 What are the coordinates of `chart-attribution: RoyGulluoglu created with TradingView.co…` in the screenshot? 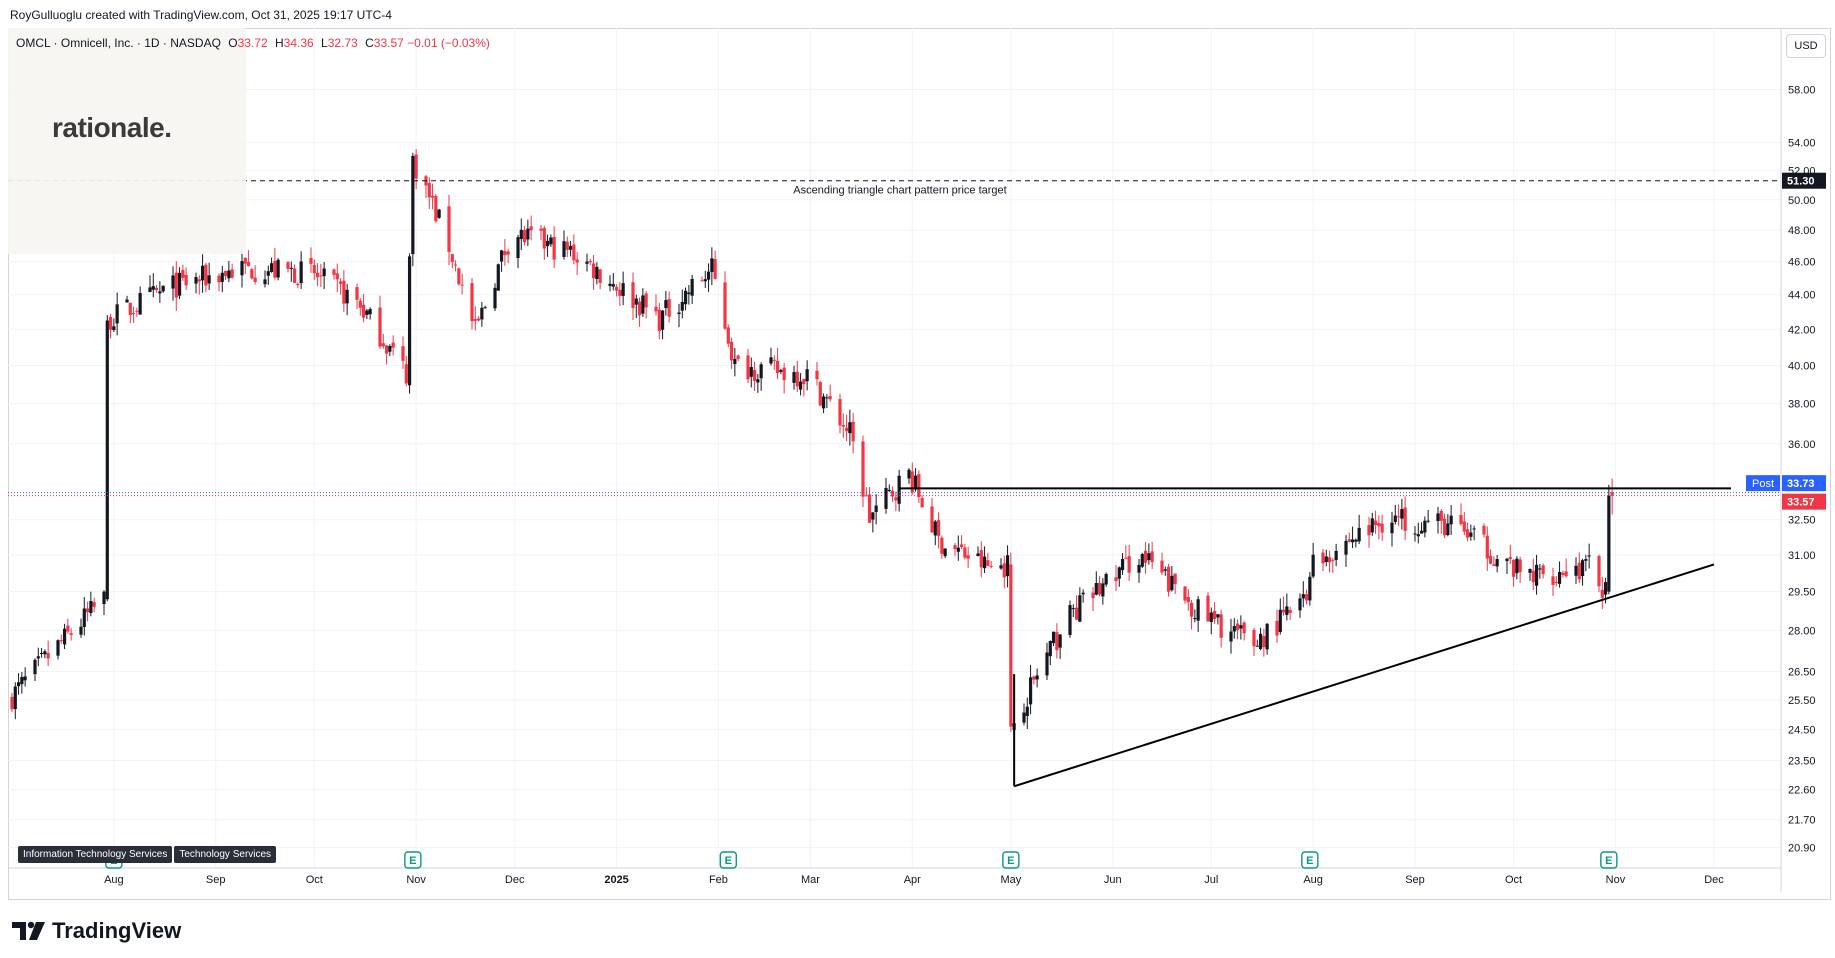 It's located at (201, 15).